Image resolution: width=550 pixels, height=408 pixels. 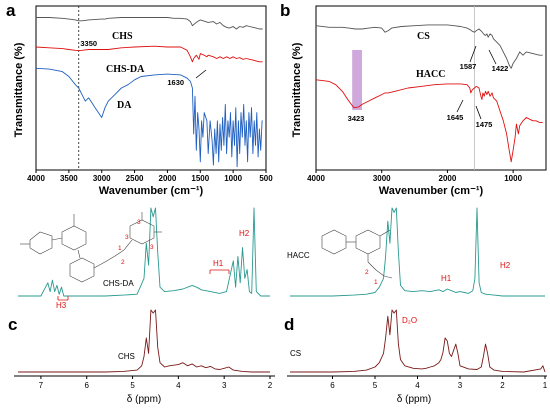 I want to click on x-axis-title-b: Wavenumber (cm⁻¹), so click(x=431, y=191).